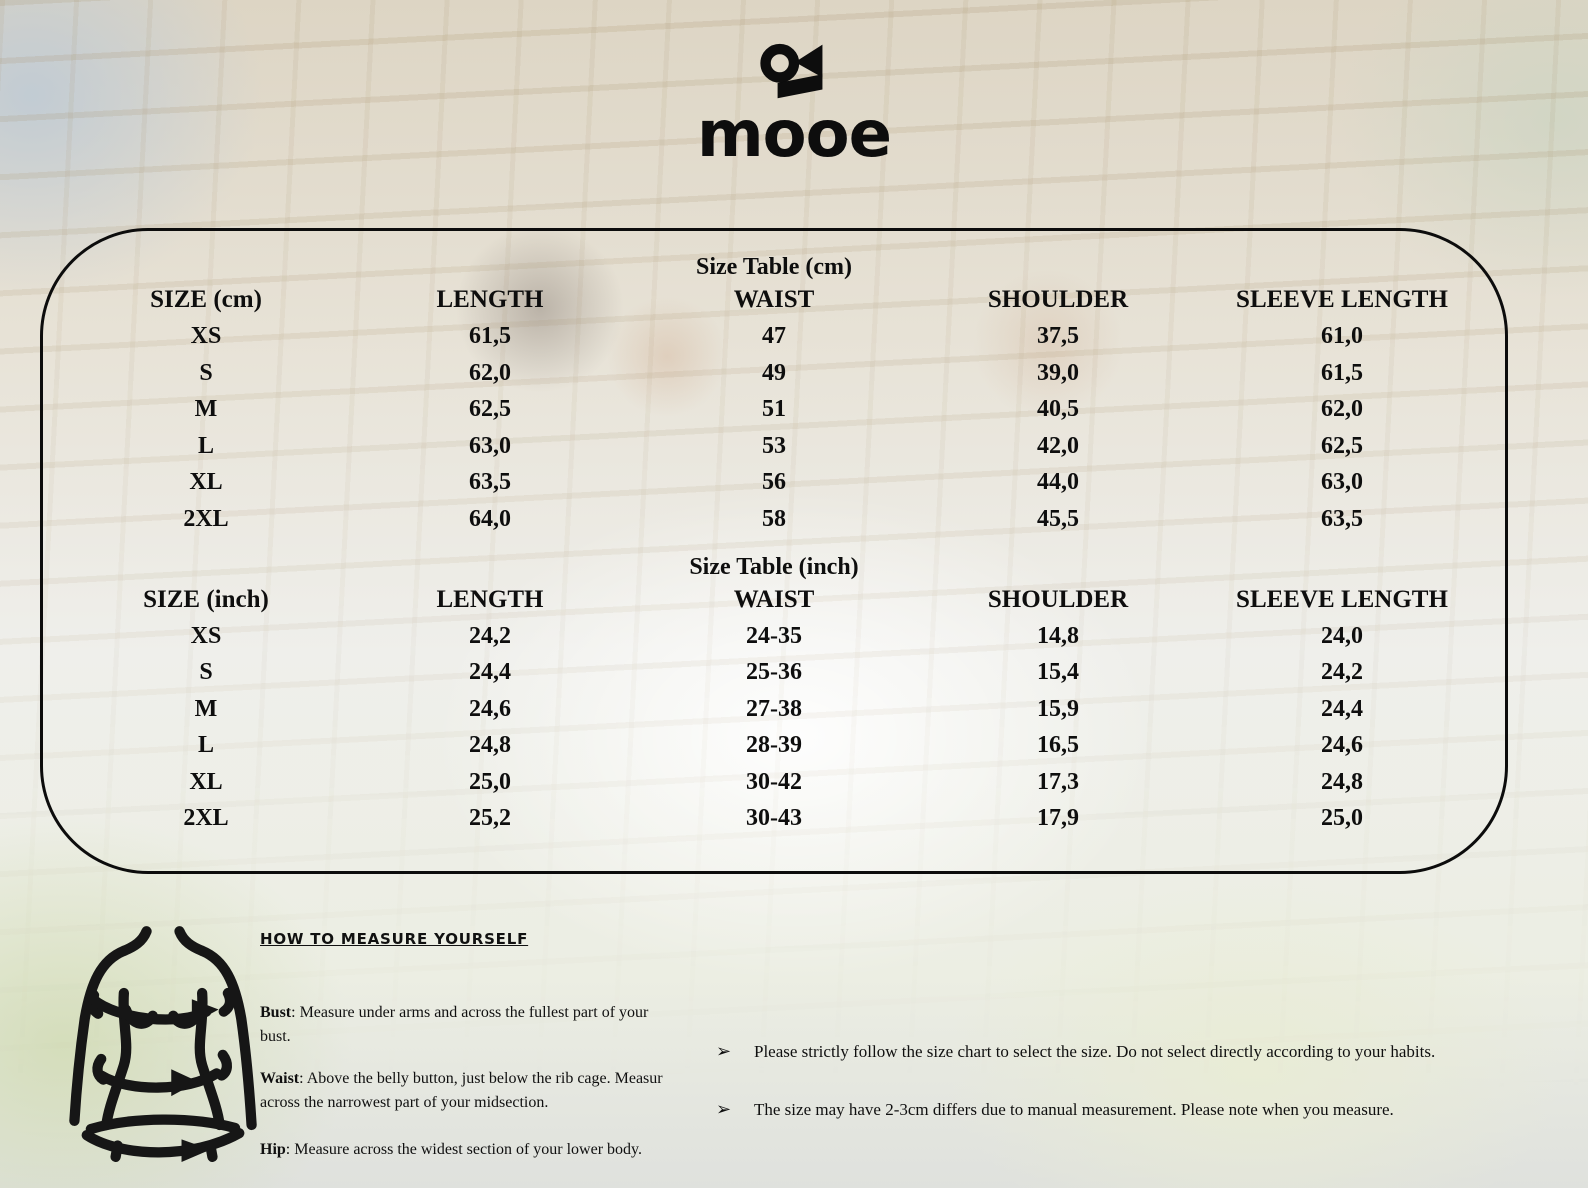 The width and height of the screenshot is (1588, 1188). Describe the element at coordinates (1058, 409) in the screenshot. I see `size-value: 40,5` at that location.